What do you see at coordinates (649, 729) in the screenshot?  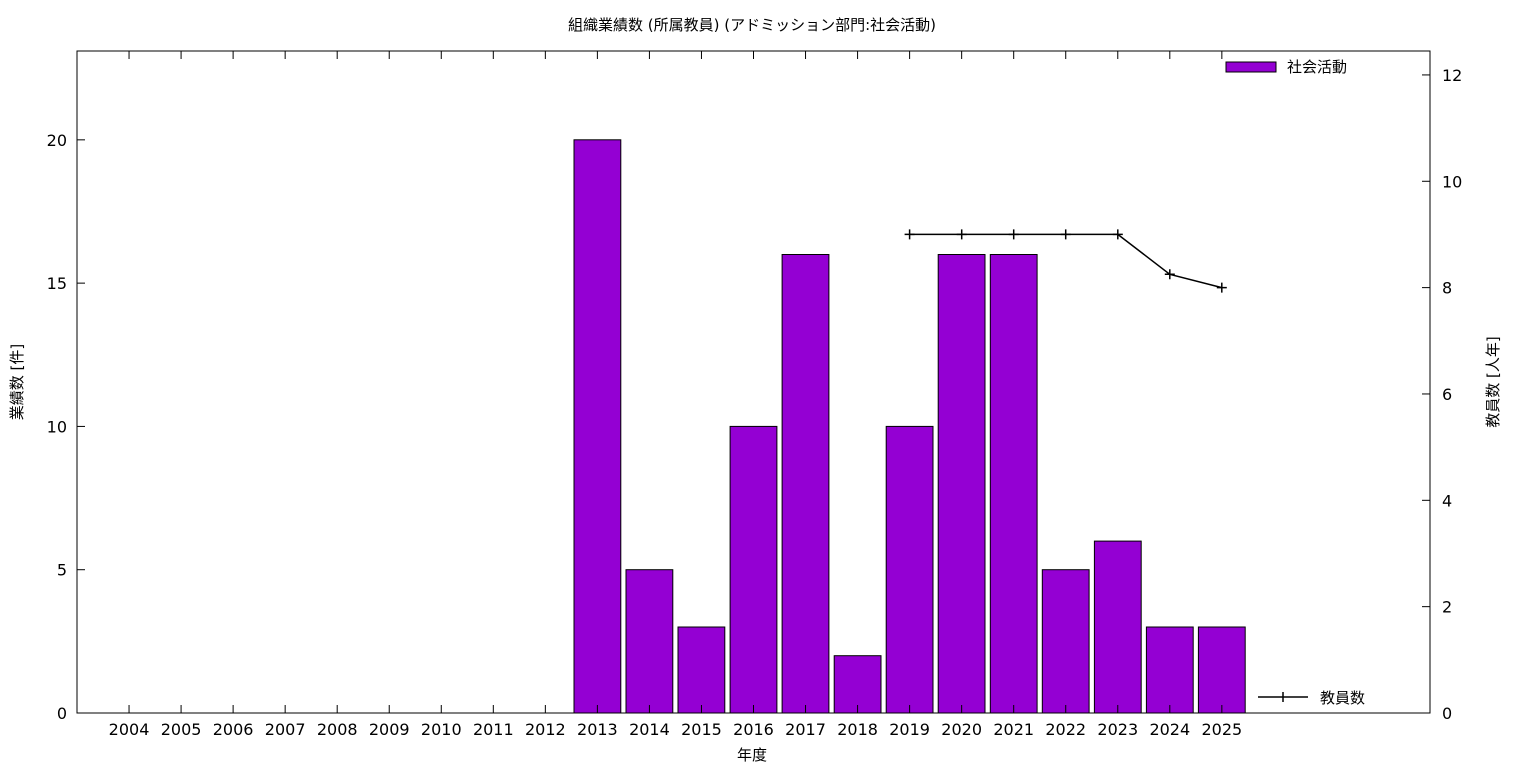 I see `x-tick-label-2014: 2014` at bounding box center [649, 729].